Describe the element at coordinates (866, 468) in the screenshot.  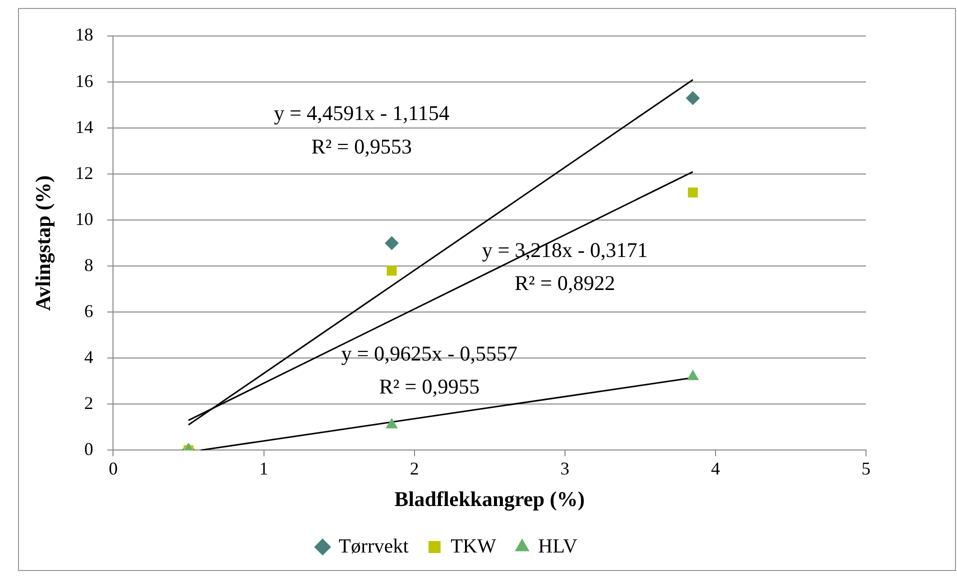
I see `x-tick-label: 5` at that location.